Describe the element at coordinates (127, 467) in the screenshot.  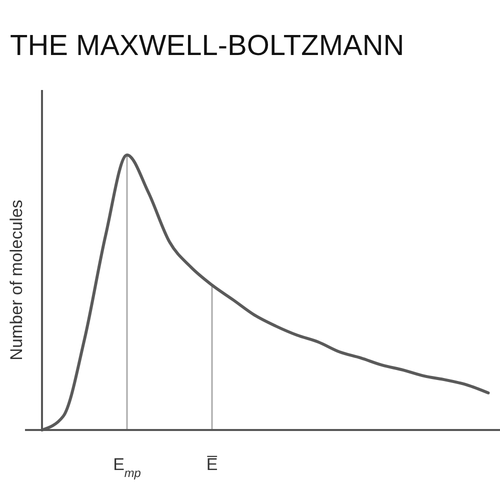
I see `x-tick-label: E$_{mp}$` at that location.